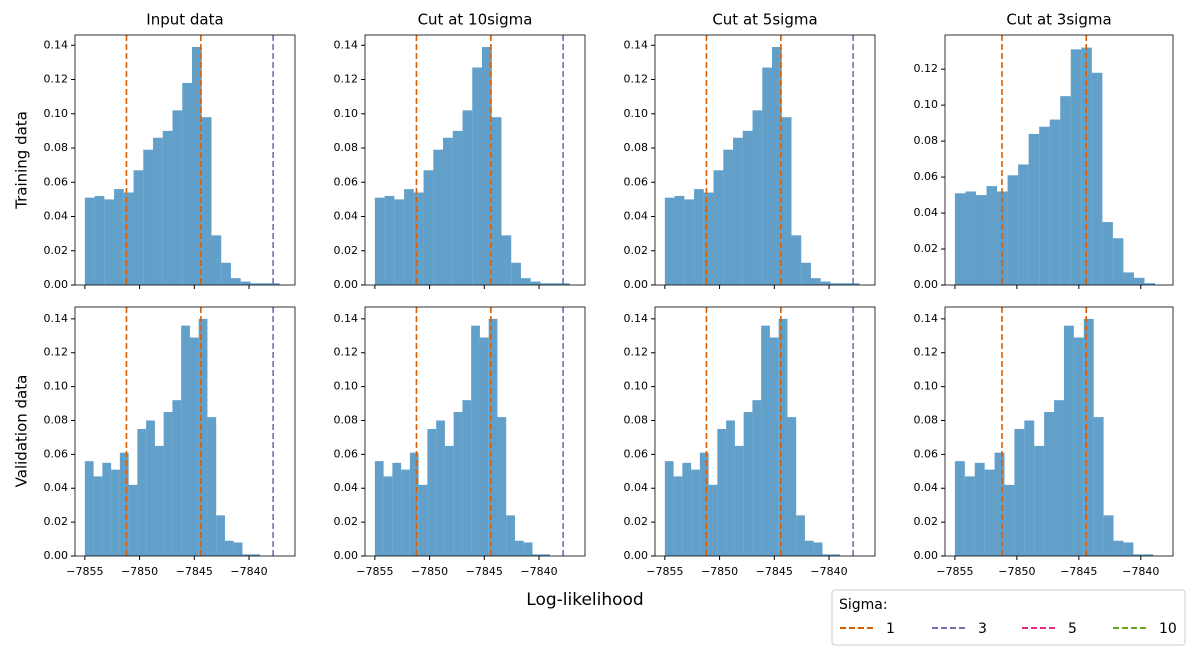  Describe the element at coordinates (719, 571) in the screenshot. I see `x-tick-label: −7850` at that location.